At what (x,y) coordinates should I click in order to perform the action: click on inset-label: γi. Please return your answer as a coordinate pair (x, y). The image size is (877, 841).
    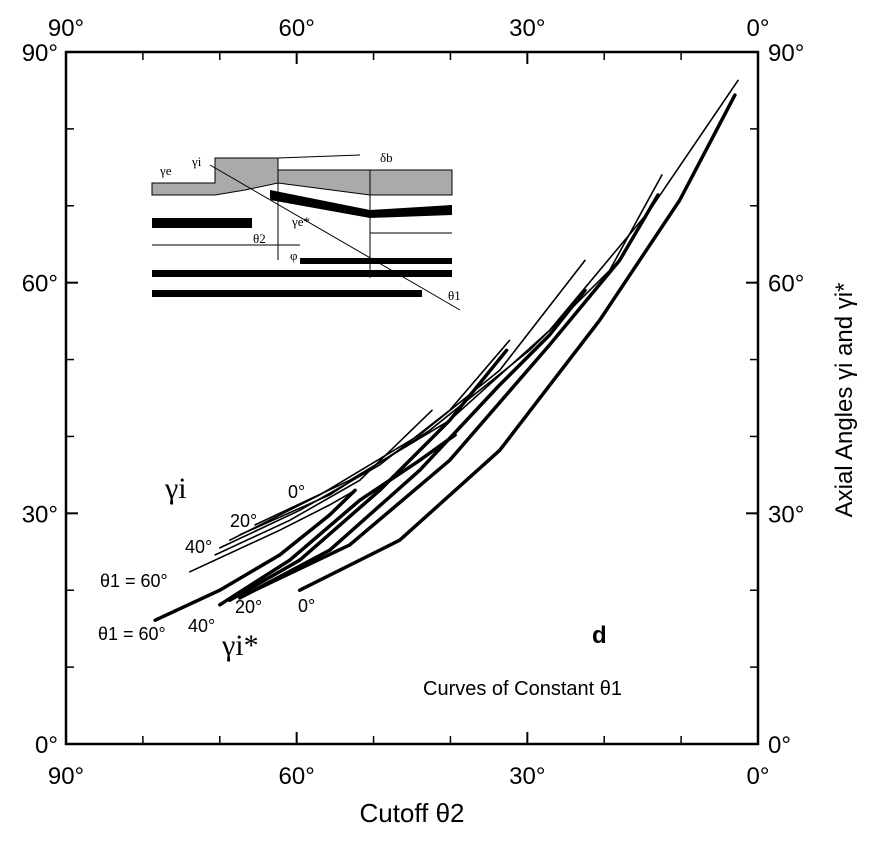
    Looking at the image, I should click on (196, 161).